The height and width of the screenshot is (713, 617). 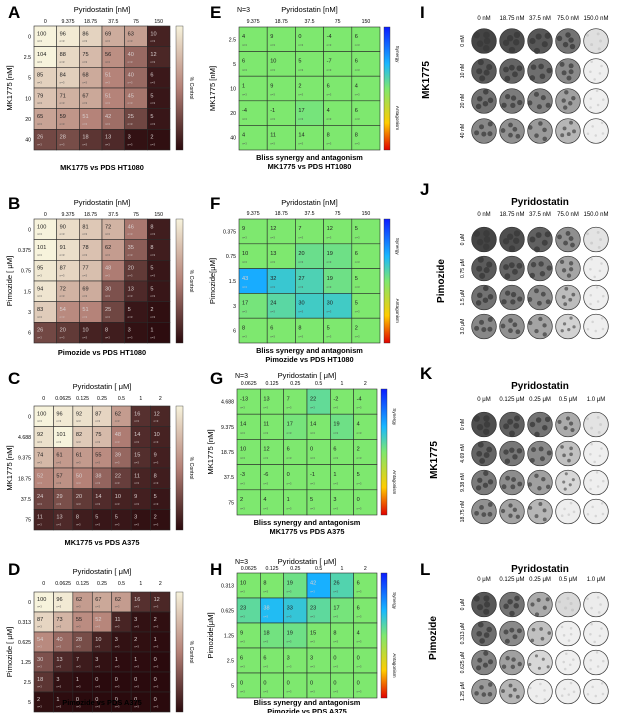 I want to click on cell-value: 20, so click(x=63, y=331).